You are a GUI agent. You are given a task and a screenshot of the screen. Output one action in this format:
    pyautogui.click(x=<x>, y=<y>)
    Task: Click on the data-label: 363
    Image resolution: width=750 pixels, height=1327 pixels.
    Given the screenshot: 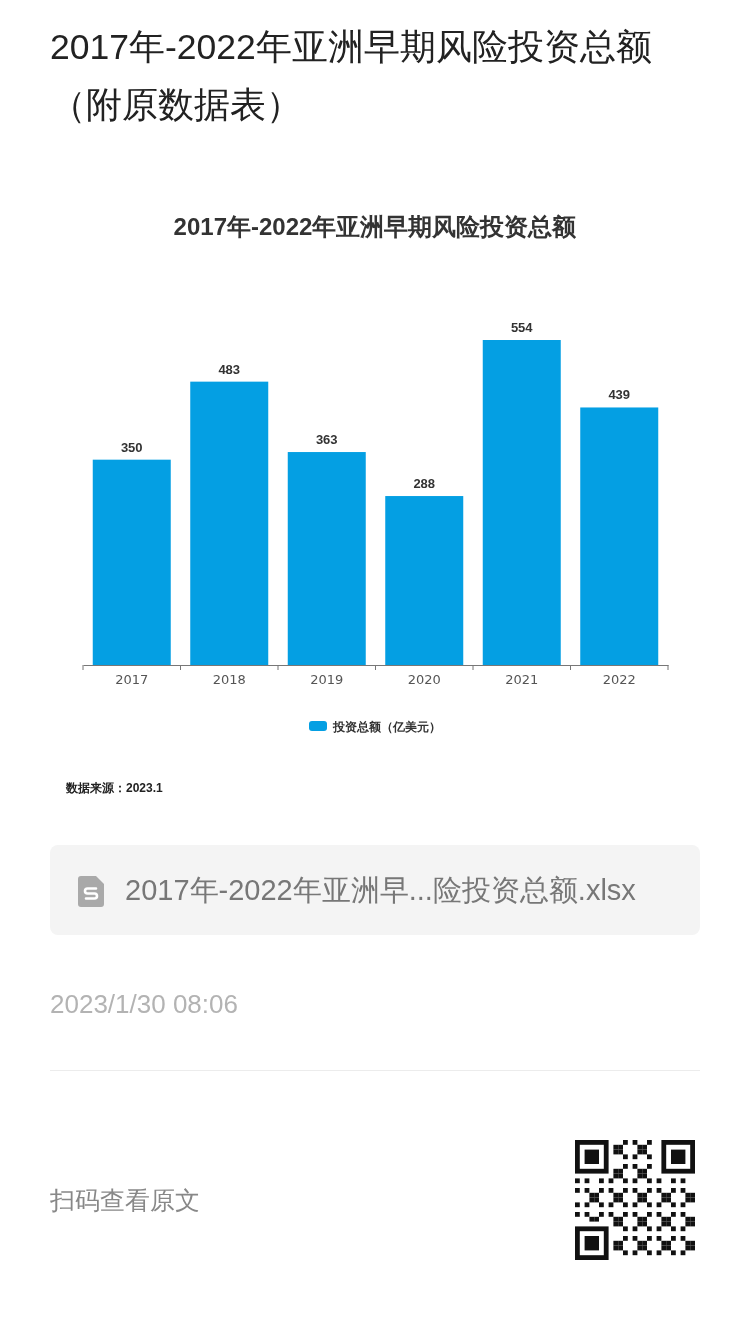 What is the action you would take?
    pyautogui.click(x=326, y=440)
    